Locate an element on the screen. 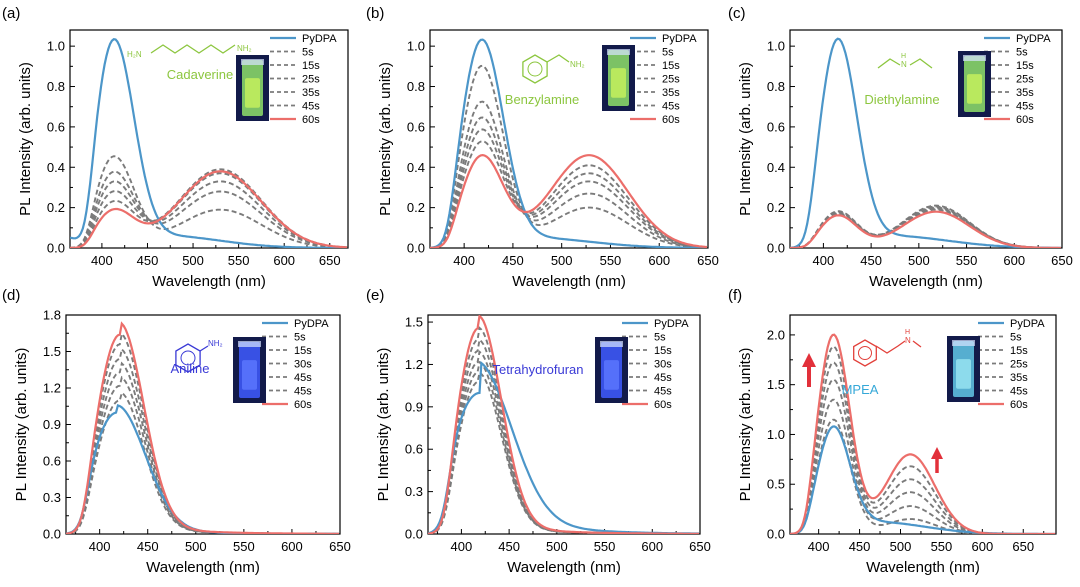 Image resolution: width=1080 pixels, height=587 pixels. series-line-35s is located at coordinates (923, 447).